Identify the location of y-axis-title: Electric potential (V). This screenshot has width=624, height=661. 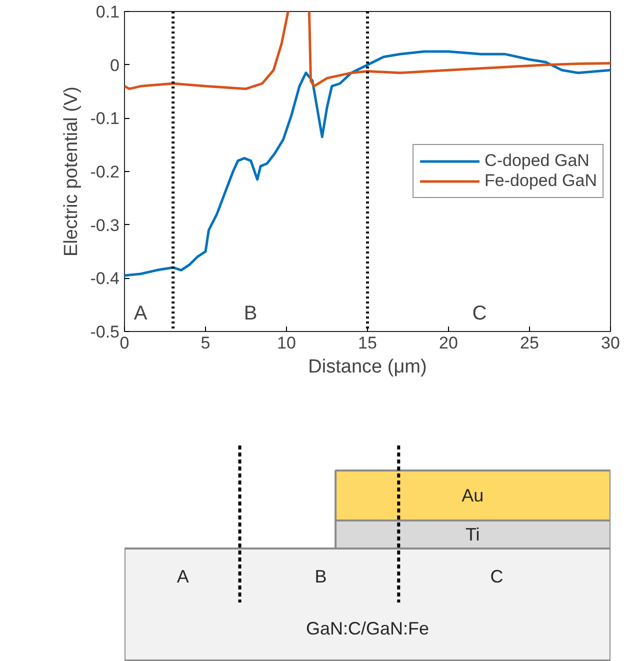
(71, 171).